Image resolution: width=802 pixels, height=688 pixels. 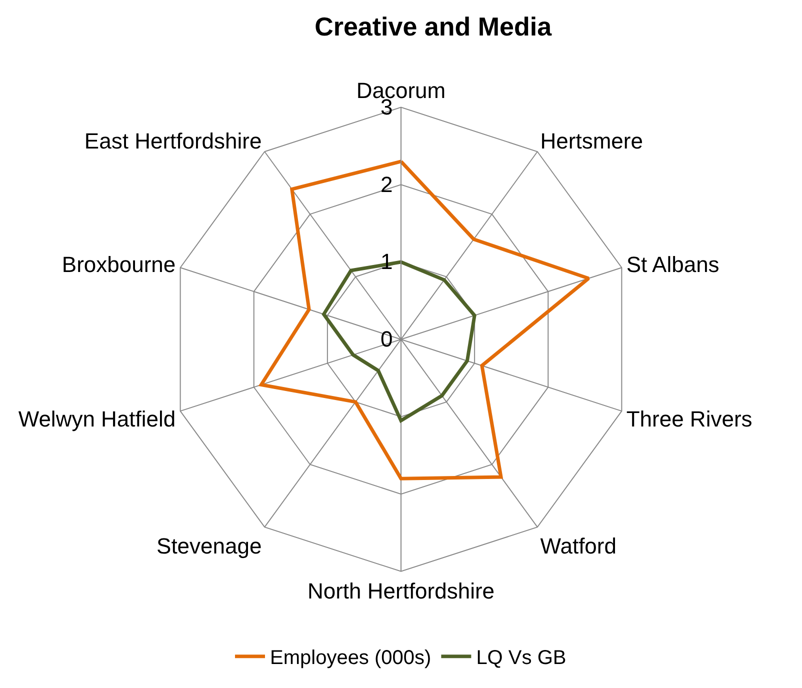 I want to click on spoke-label: Hertsmere, so click(x=591, y=141).